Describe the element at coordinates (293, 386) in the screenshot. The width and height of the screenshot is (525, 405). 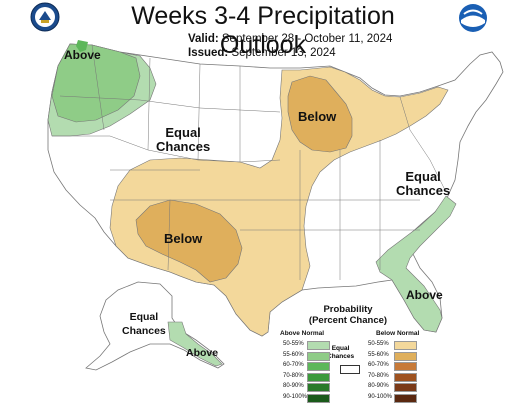
I see `legend-above-label: 80-90%` at that location.